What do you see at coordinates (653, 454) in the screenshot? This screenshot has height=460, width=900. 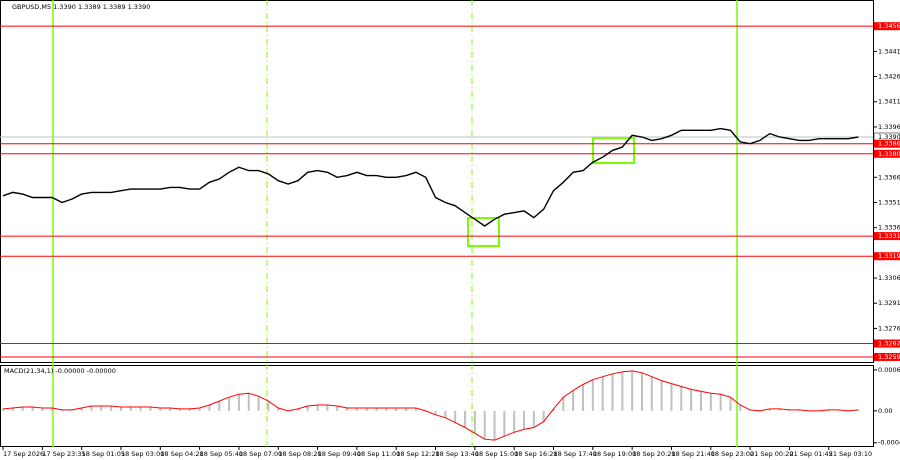 I see `x-tick-label: 18 Sep 20:20` at bounding box center [653, 454].